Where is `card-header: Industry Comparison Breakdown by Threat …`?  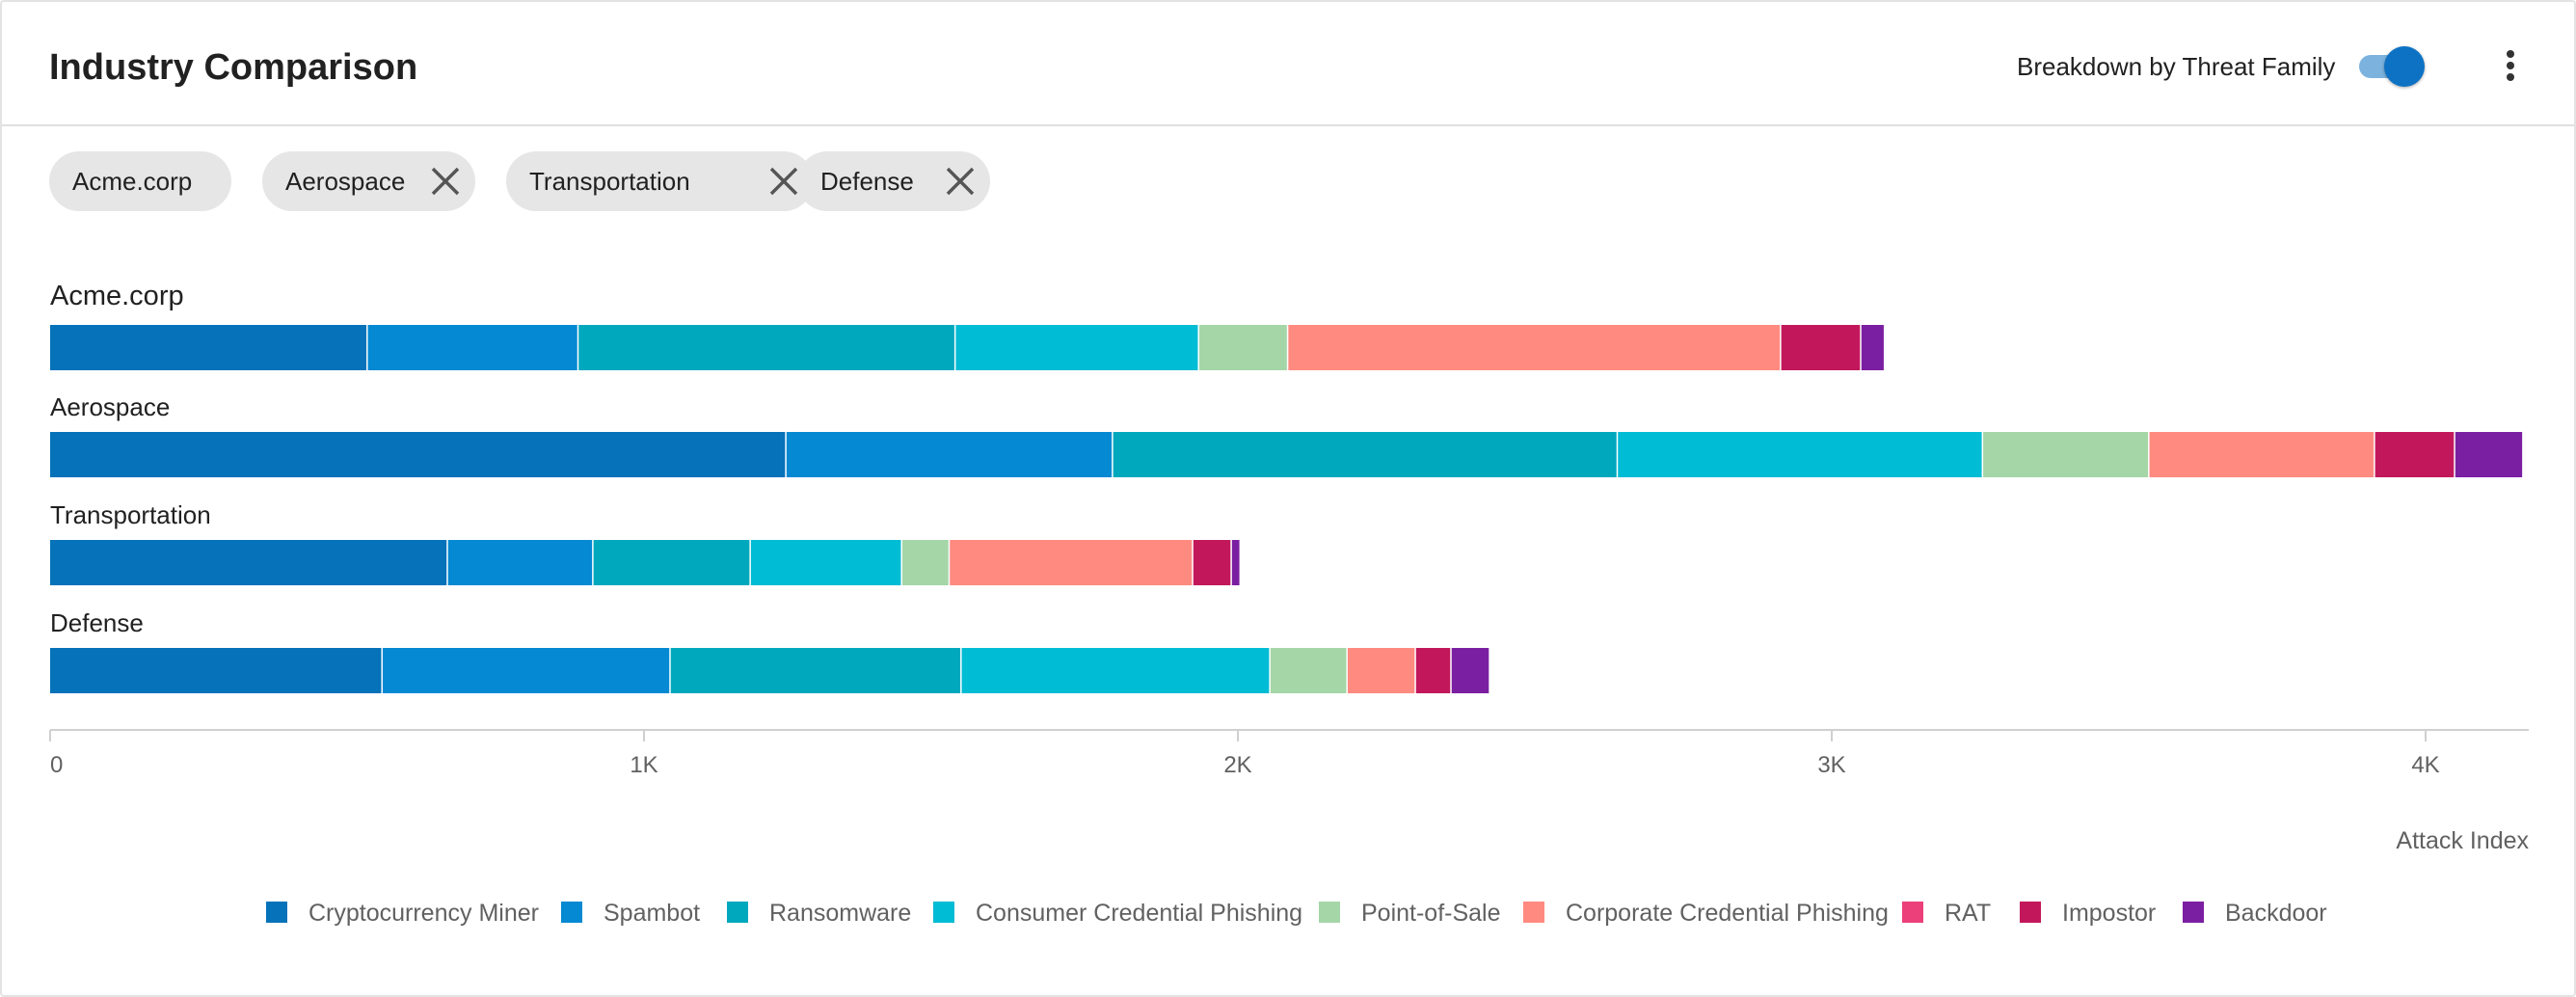
card-header: Industry Comparison Breakdown by Threat … is located at coordinates (1288, 64).